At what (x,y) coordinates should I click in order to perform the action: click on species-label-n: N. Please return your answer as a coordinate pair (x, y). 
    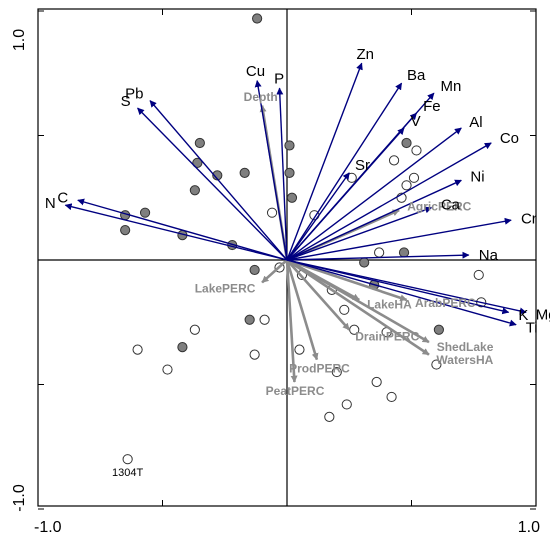
    Looking at the image, I should click on (50, 203).